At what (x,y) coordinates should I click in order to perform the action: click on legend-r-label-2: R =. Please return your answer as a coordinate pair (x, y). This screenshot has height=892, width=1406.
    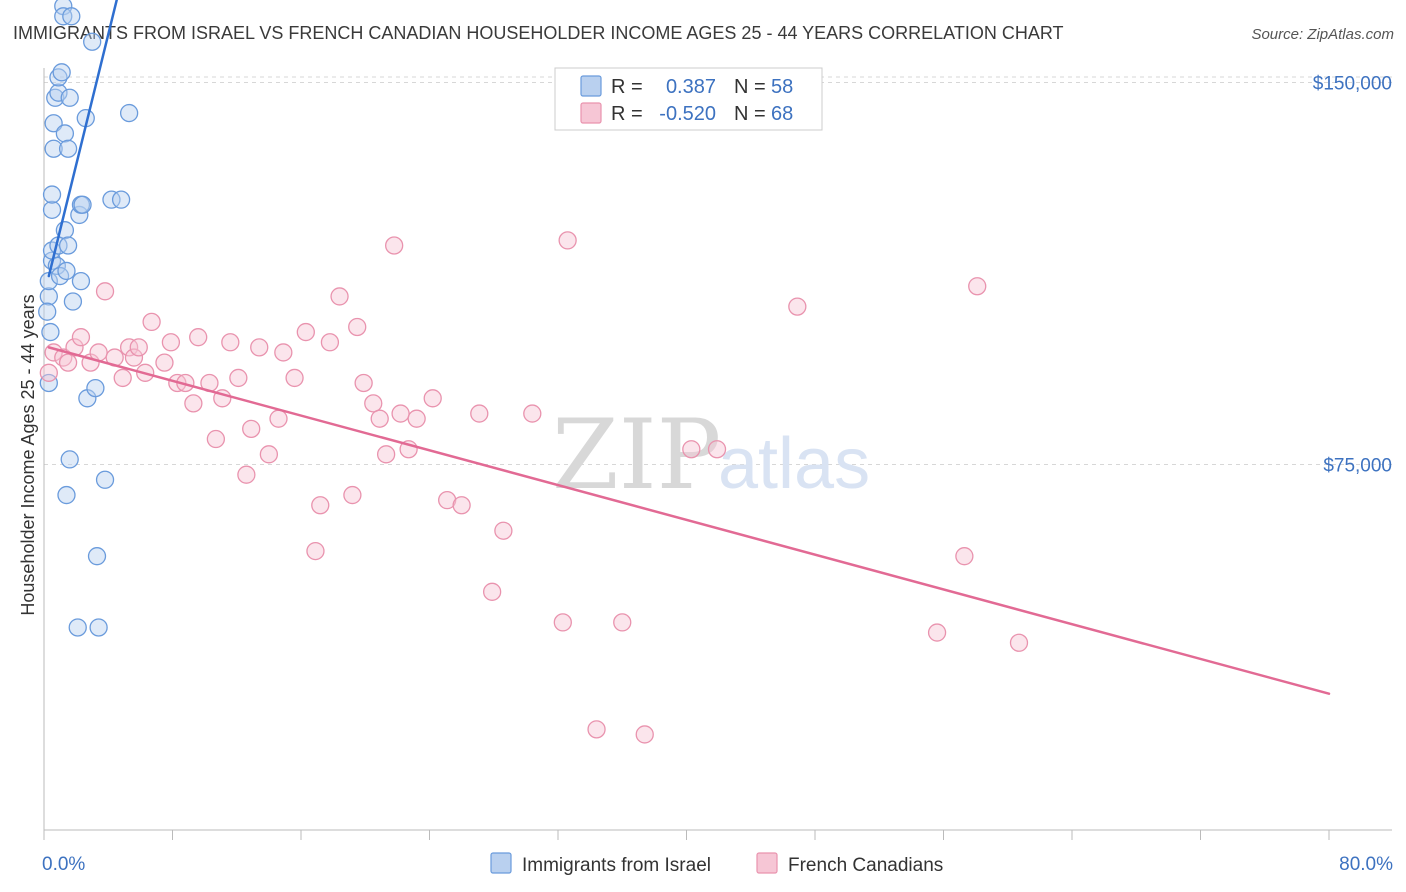
    Looking at the image, I should click on (627, 114).